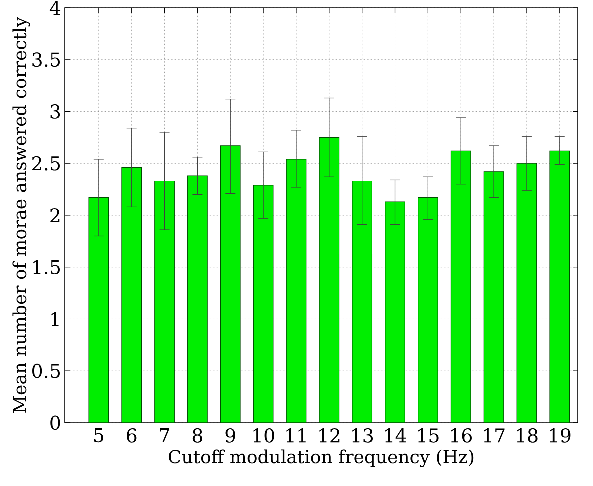  Describe the element at coordinates (46, 60) in the screenshot. I see `y-tick-label: 3.5` at that location.